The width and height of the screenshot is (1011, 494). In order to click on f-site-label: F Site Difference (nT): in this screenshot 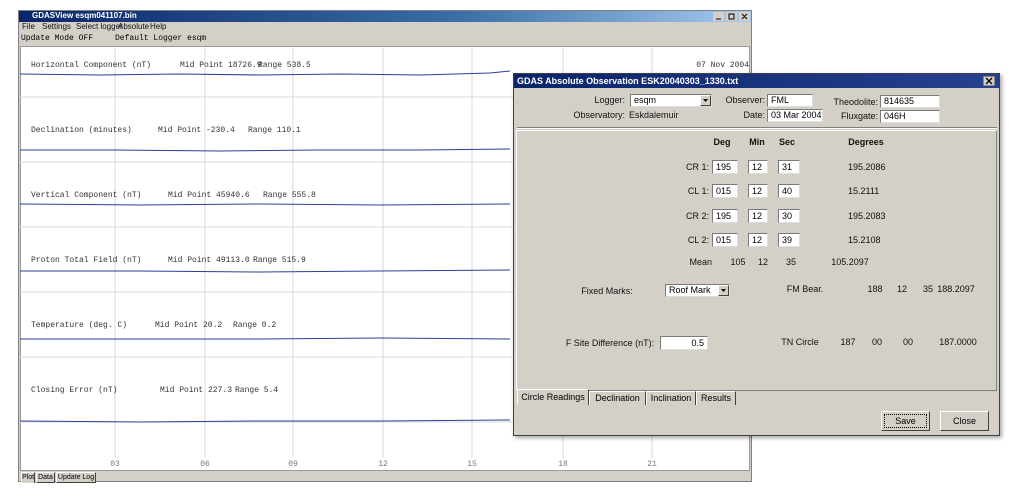, I will do `click(610, 343)`.